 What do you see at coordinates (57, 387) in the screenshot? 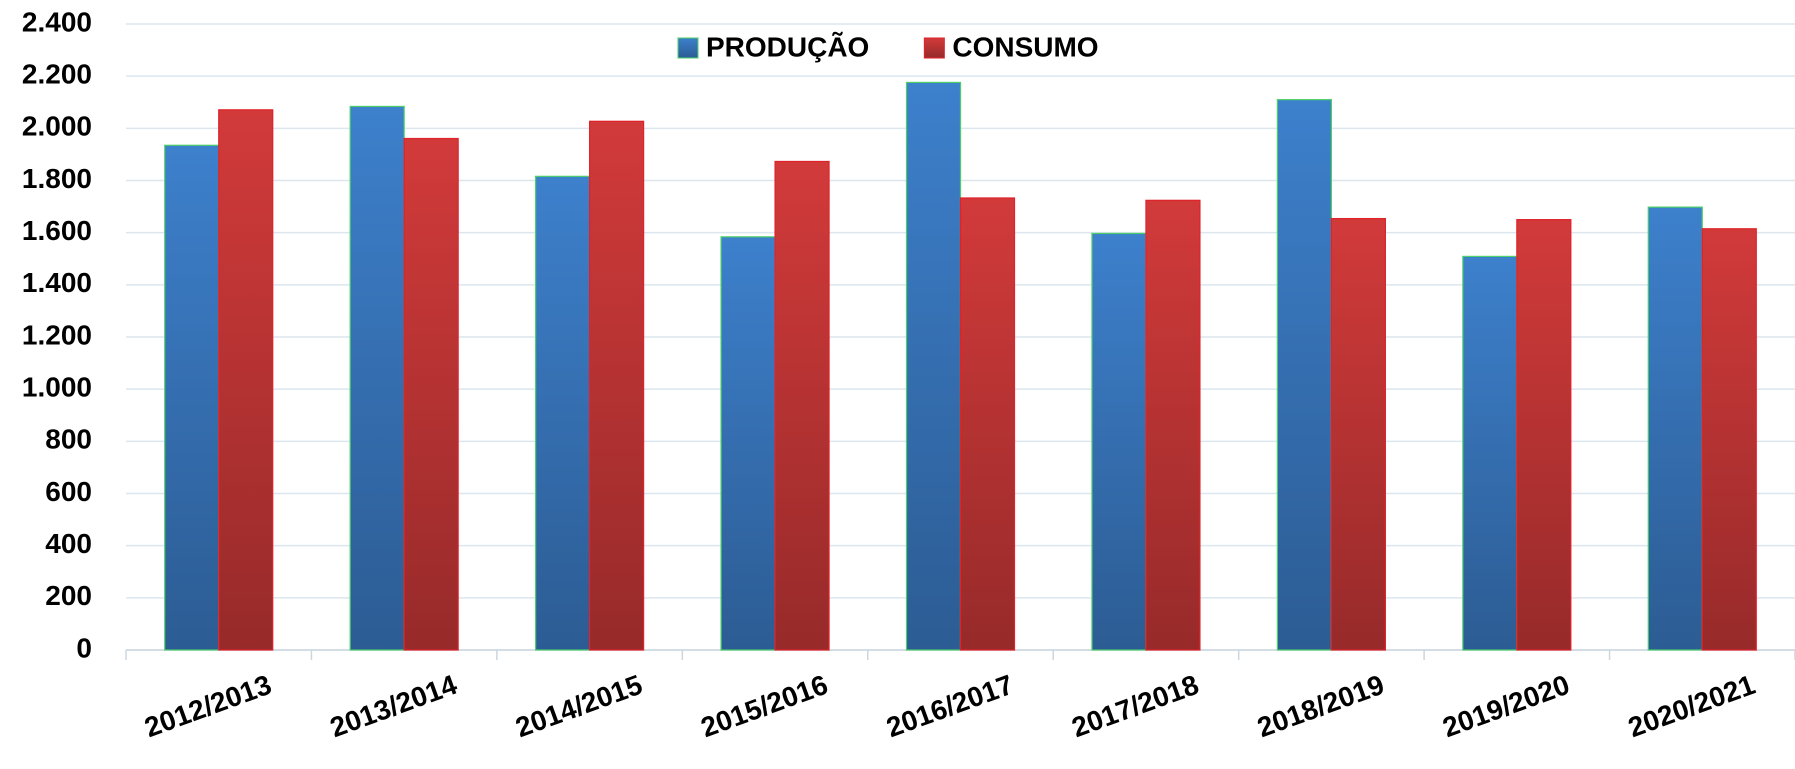
I see `y-tick-label: 1.000` at bounding box center [57, 387].